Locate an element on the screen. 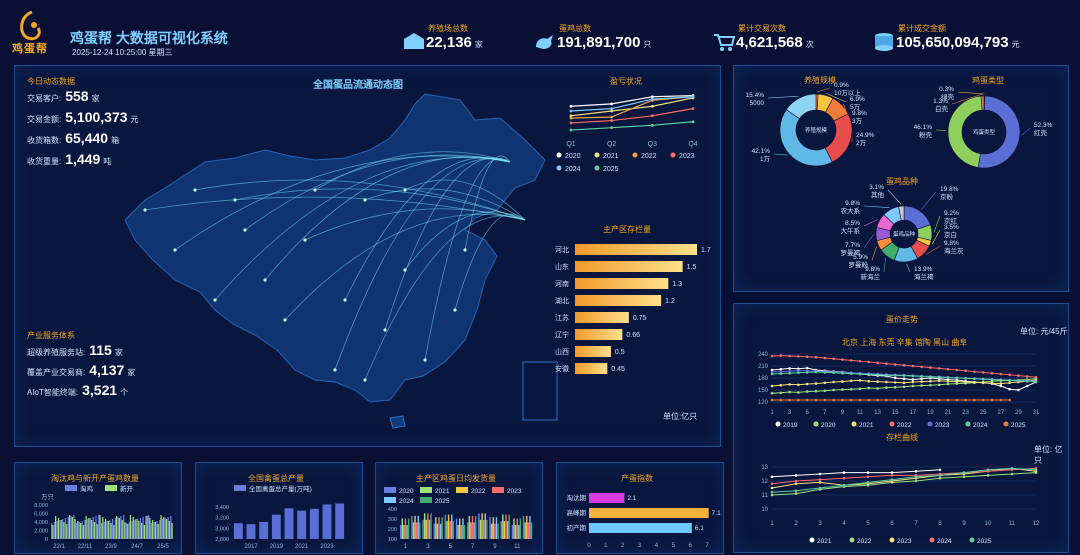  stat-label: 交易客户: is located at coordinates (44, 98).